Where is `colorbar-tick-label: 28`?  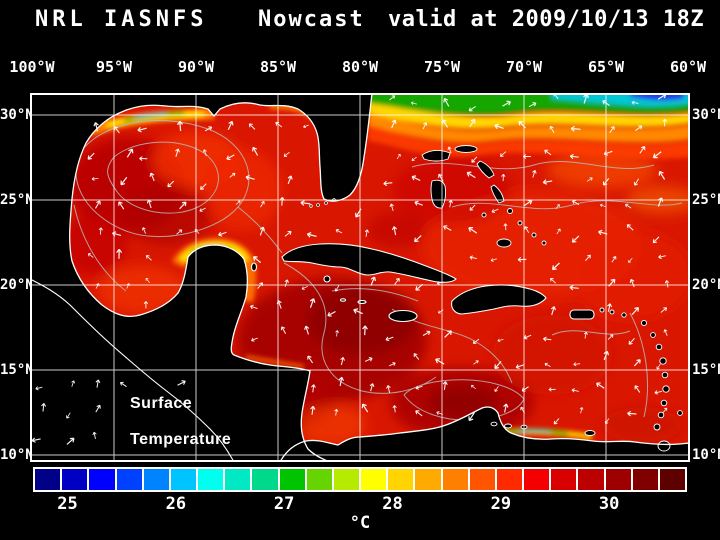 colorbar-tick-label: 28 is located at coordinates (392, 504).